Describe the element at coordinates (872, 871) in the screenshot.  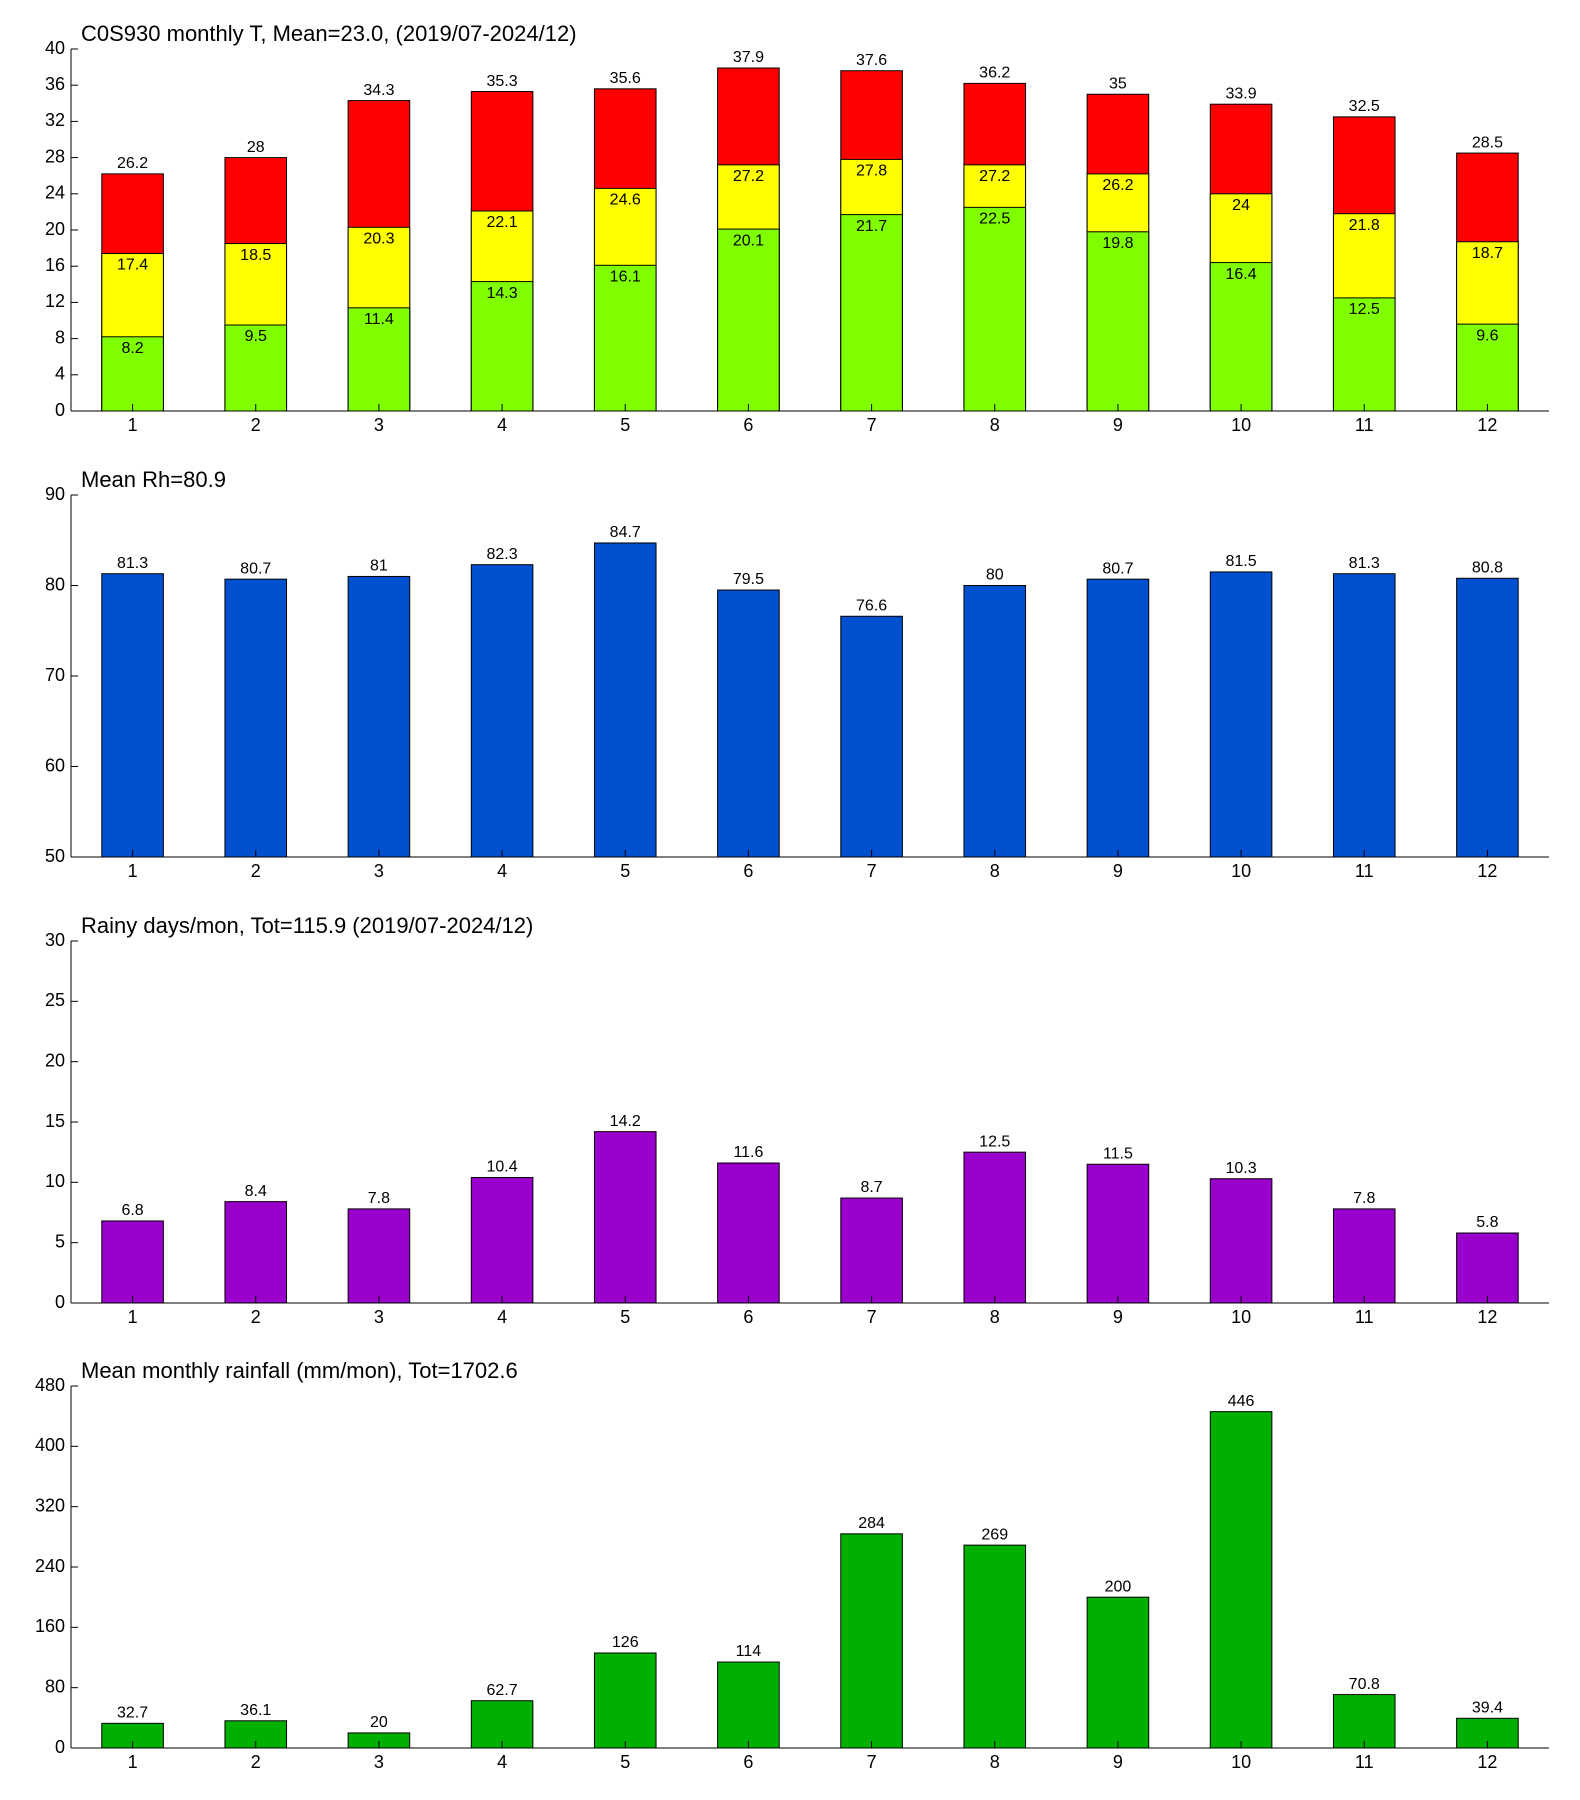
I see `x-tick-label: 7` at that location.